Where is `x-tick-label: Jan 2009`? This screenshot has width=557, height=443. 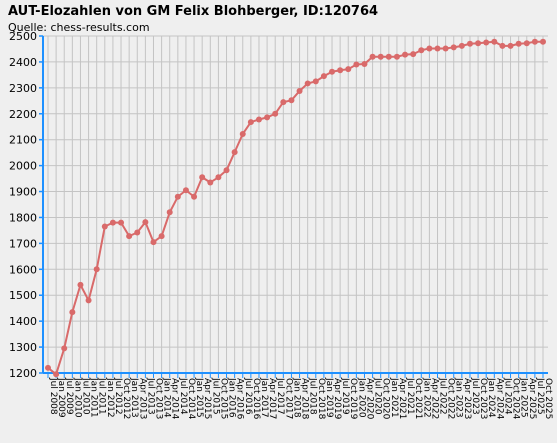 x-tick-label: Jan 2009 is located at coordinates (61, 397).